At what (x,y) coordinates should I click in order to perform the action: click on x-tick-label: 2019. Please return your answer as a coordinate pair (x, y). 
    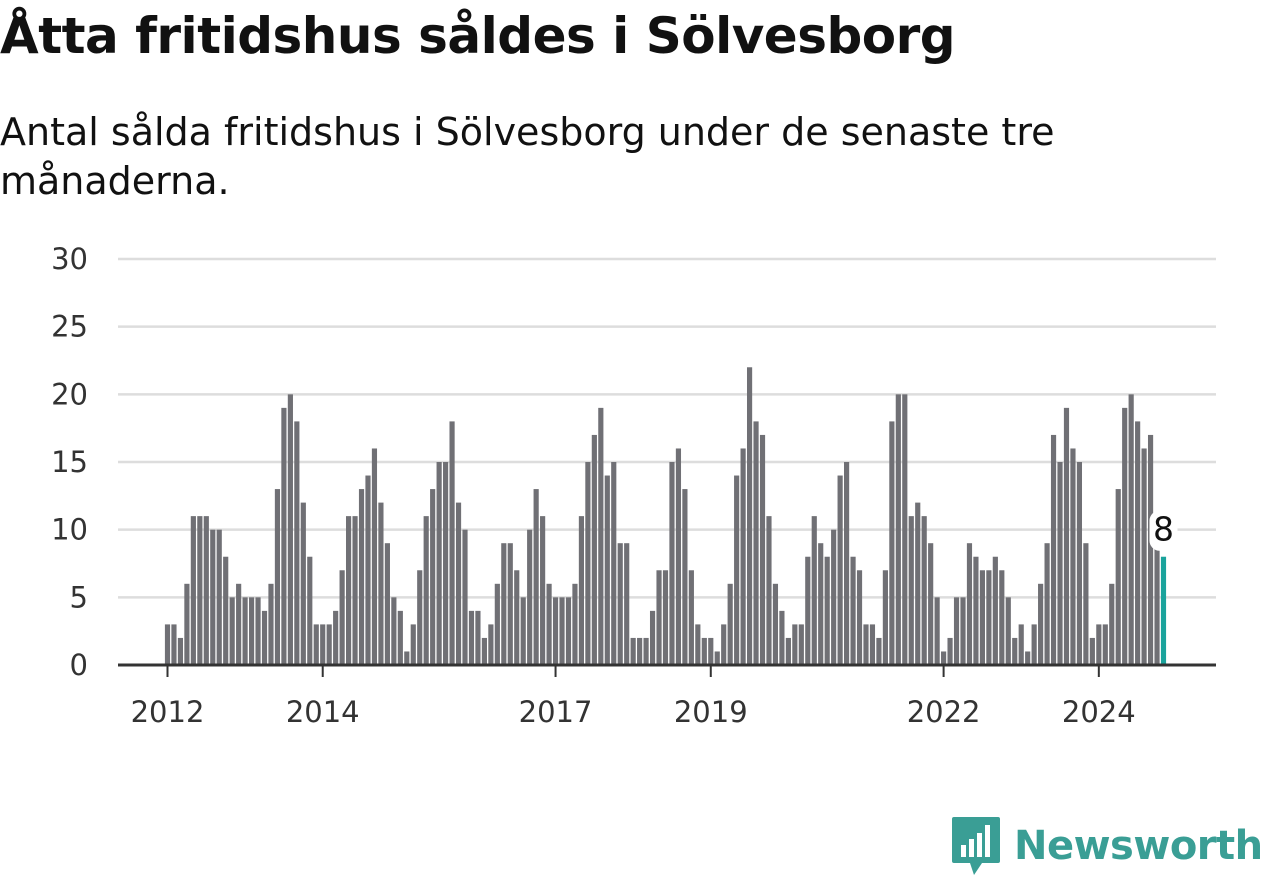
    Looking at the image, I should click on (711, 712).